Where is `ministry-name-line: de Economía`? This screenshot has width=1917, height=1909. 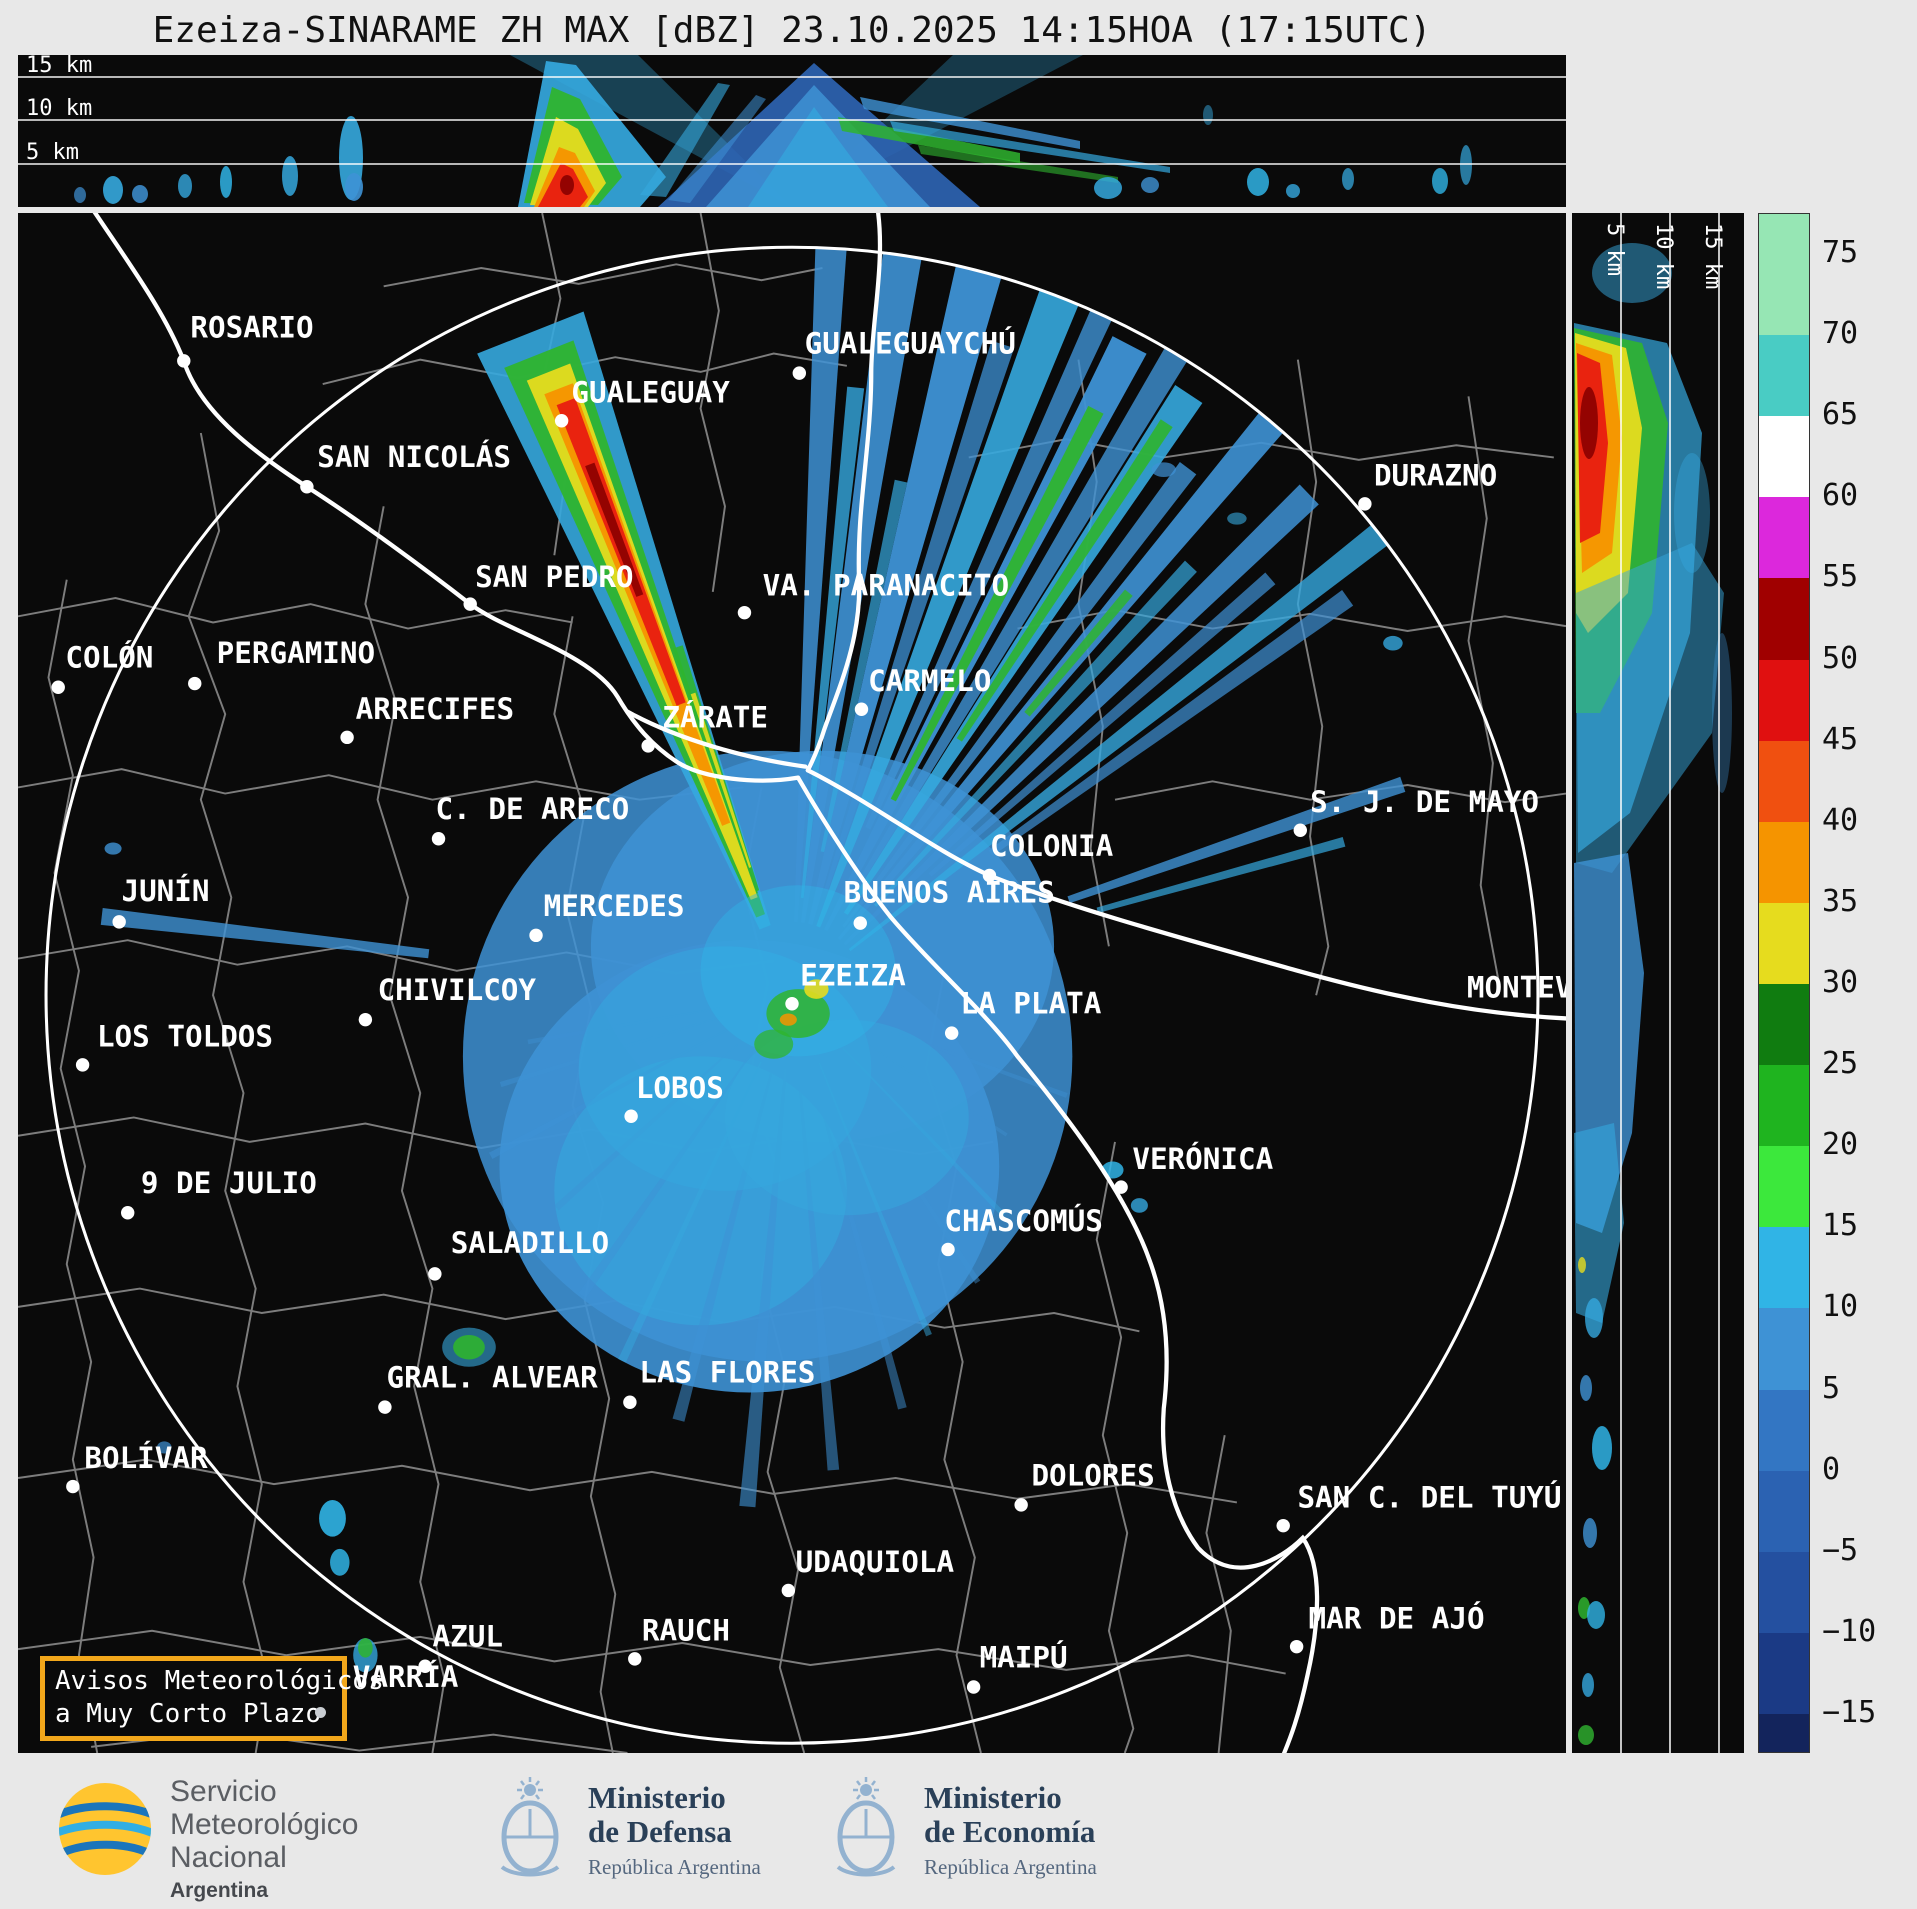 ministry-name-line: de Economía is located at coordinates (1010, 1831).